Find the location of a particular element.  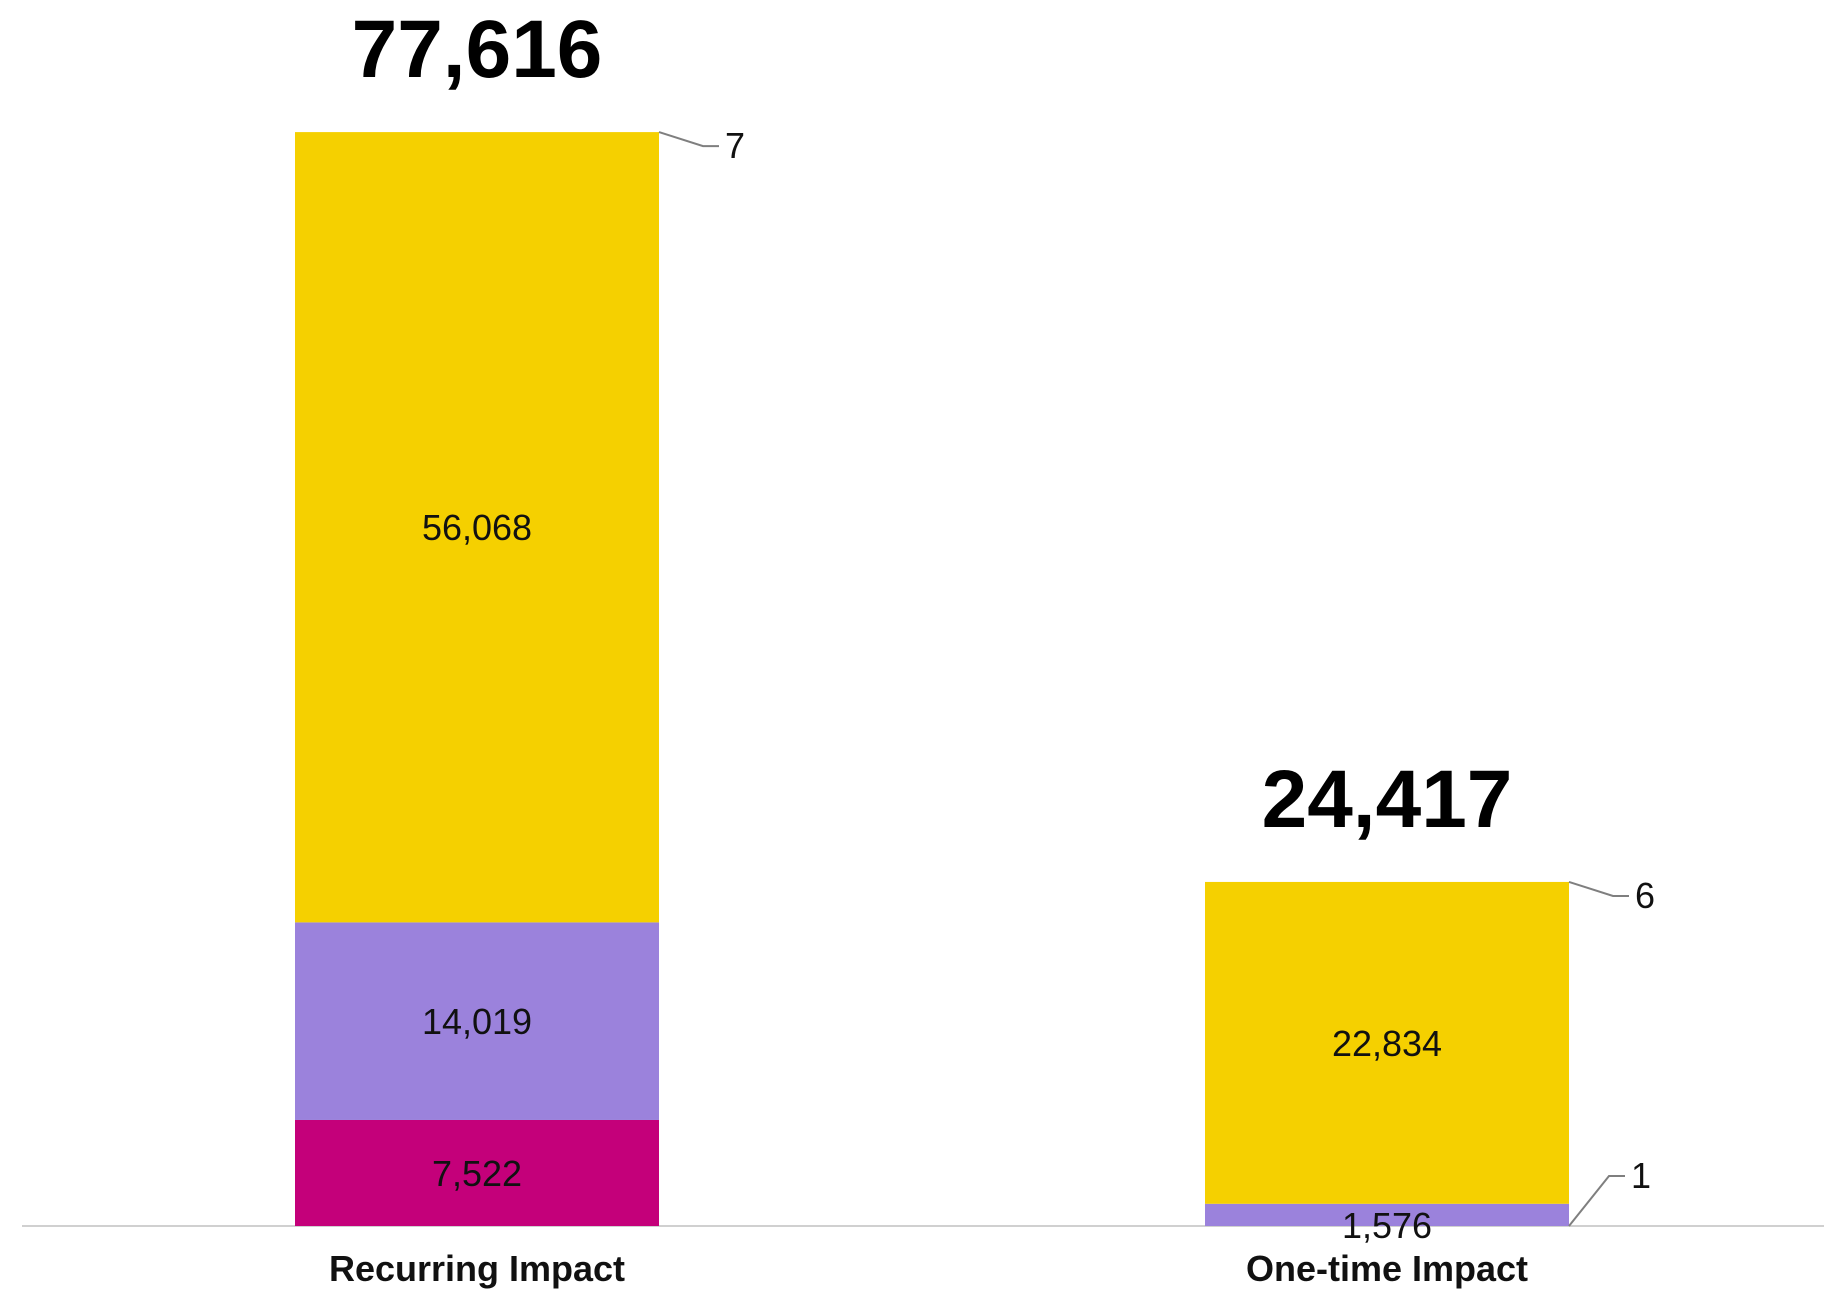

callout-label-1: 1 is located at coordinates (1641, 1175).